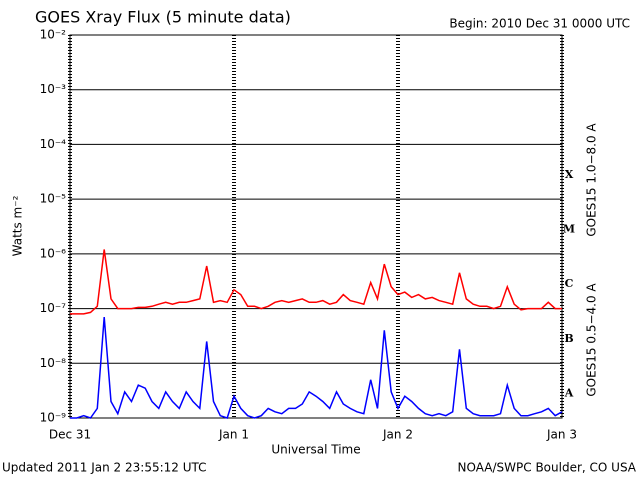 The width and height of the screenshot is (640, 480). Describe the element at coordinates (315, 450) in the screenshot. I see `x-axis-label: Universal Time` at that location.